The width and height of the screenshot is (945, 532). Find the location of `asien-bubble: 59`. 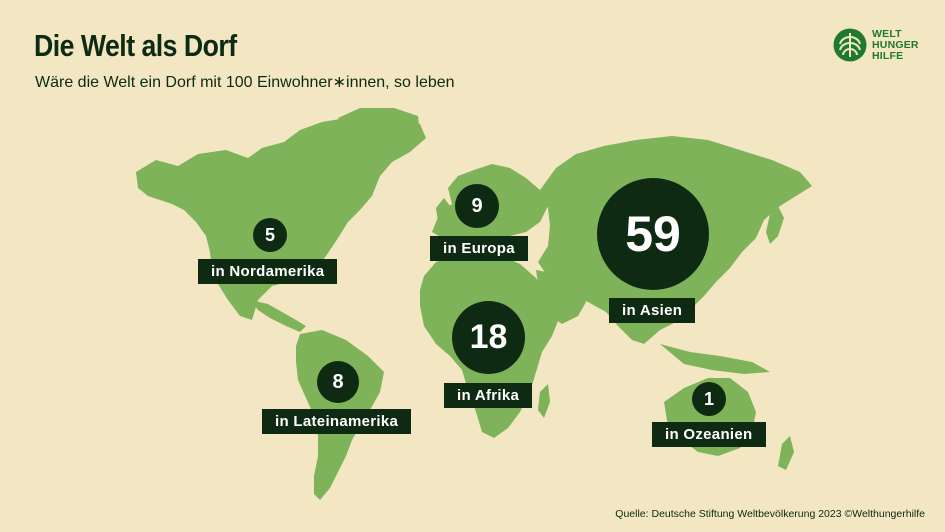

asien-bubble: 59 is located at coordinates (653, 234).